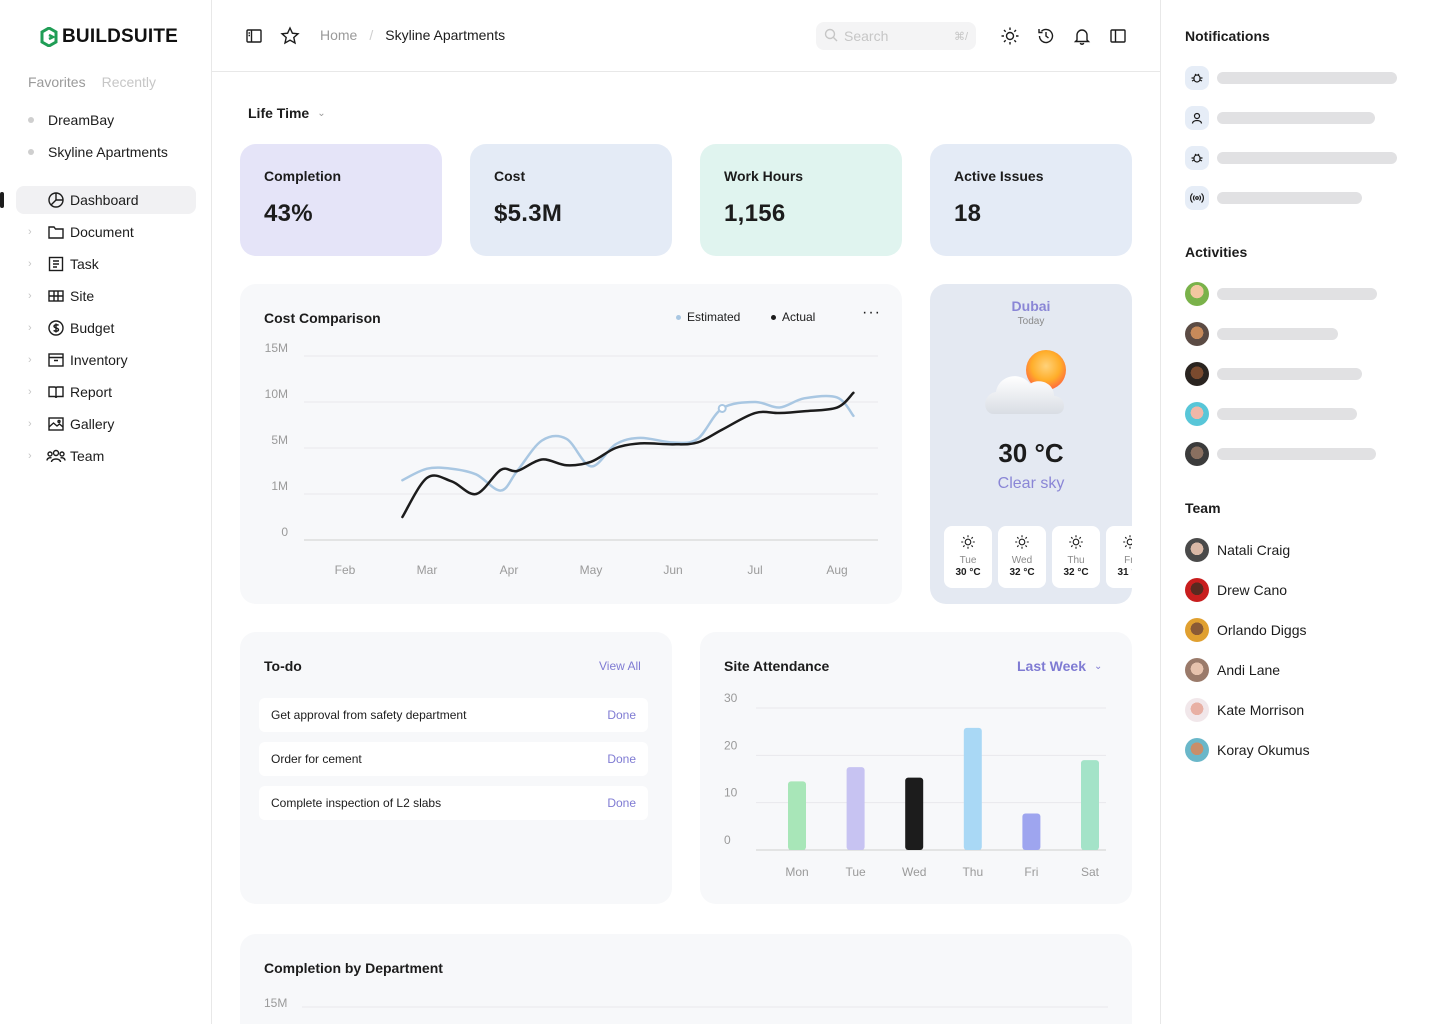  I want to click on team-member: Drew Cano, so click(1236, 590).